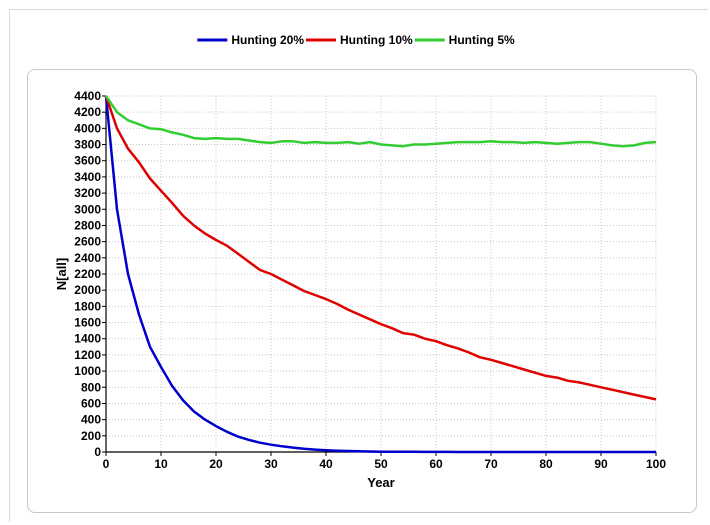 The width and height of the screenshot is (710, 525). Describe the element at coordinates (601, 464) in the screenshot. I see `x-tick-label: 90` at that location.